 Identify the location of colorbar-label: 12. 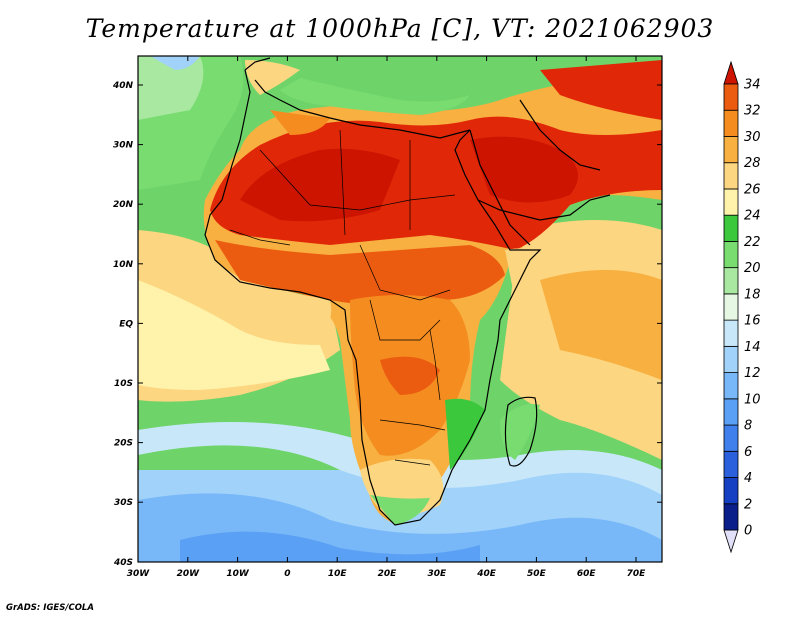
(752, 373).